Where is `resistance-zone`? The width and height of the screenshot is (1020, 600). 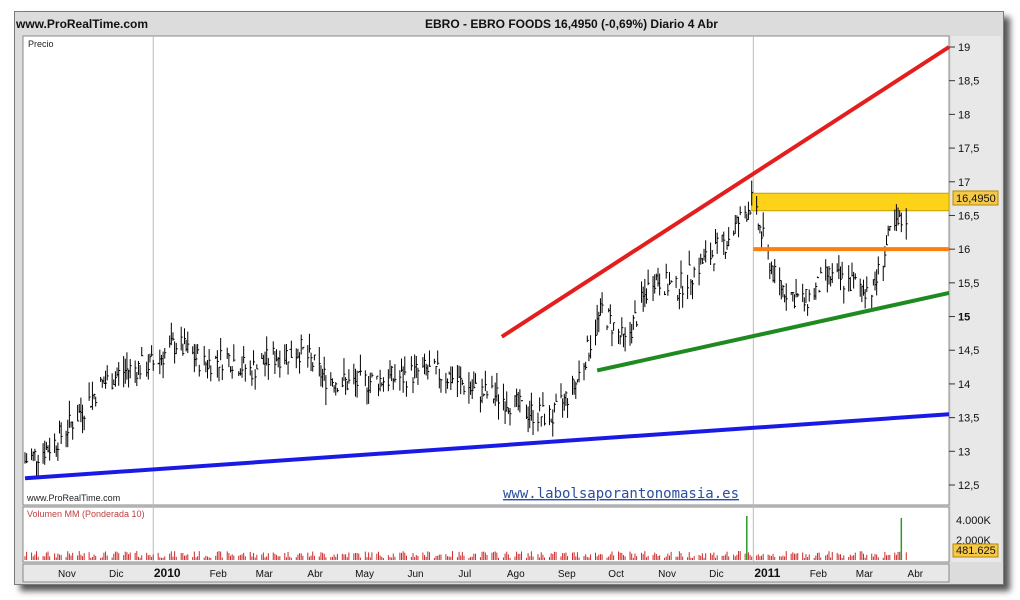
resistance-zone is located at coordinates (850, 202).